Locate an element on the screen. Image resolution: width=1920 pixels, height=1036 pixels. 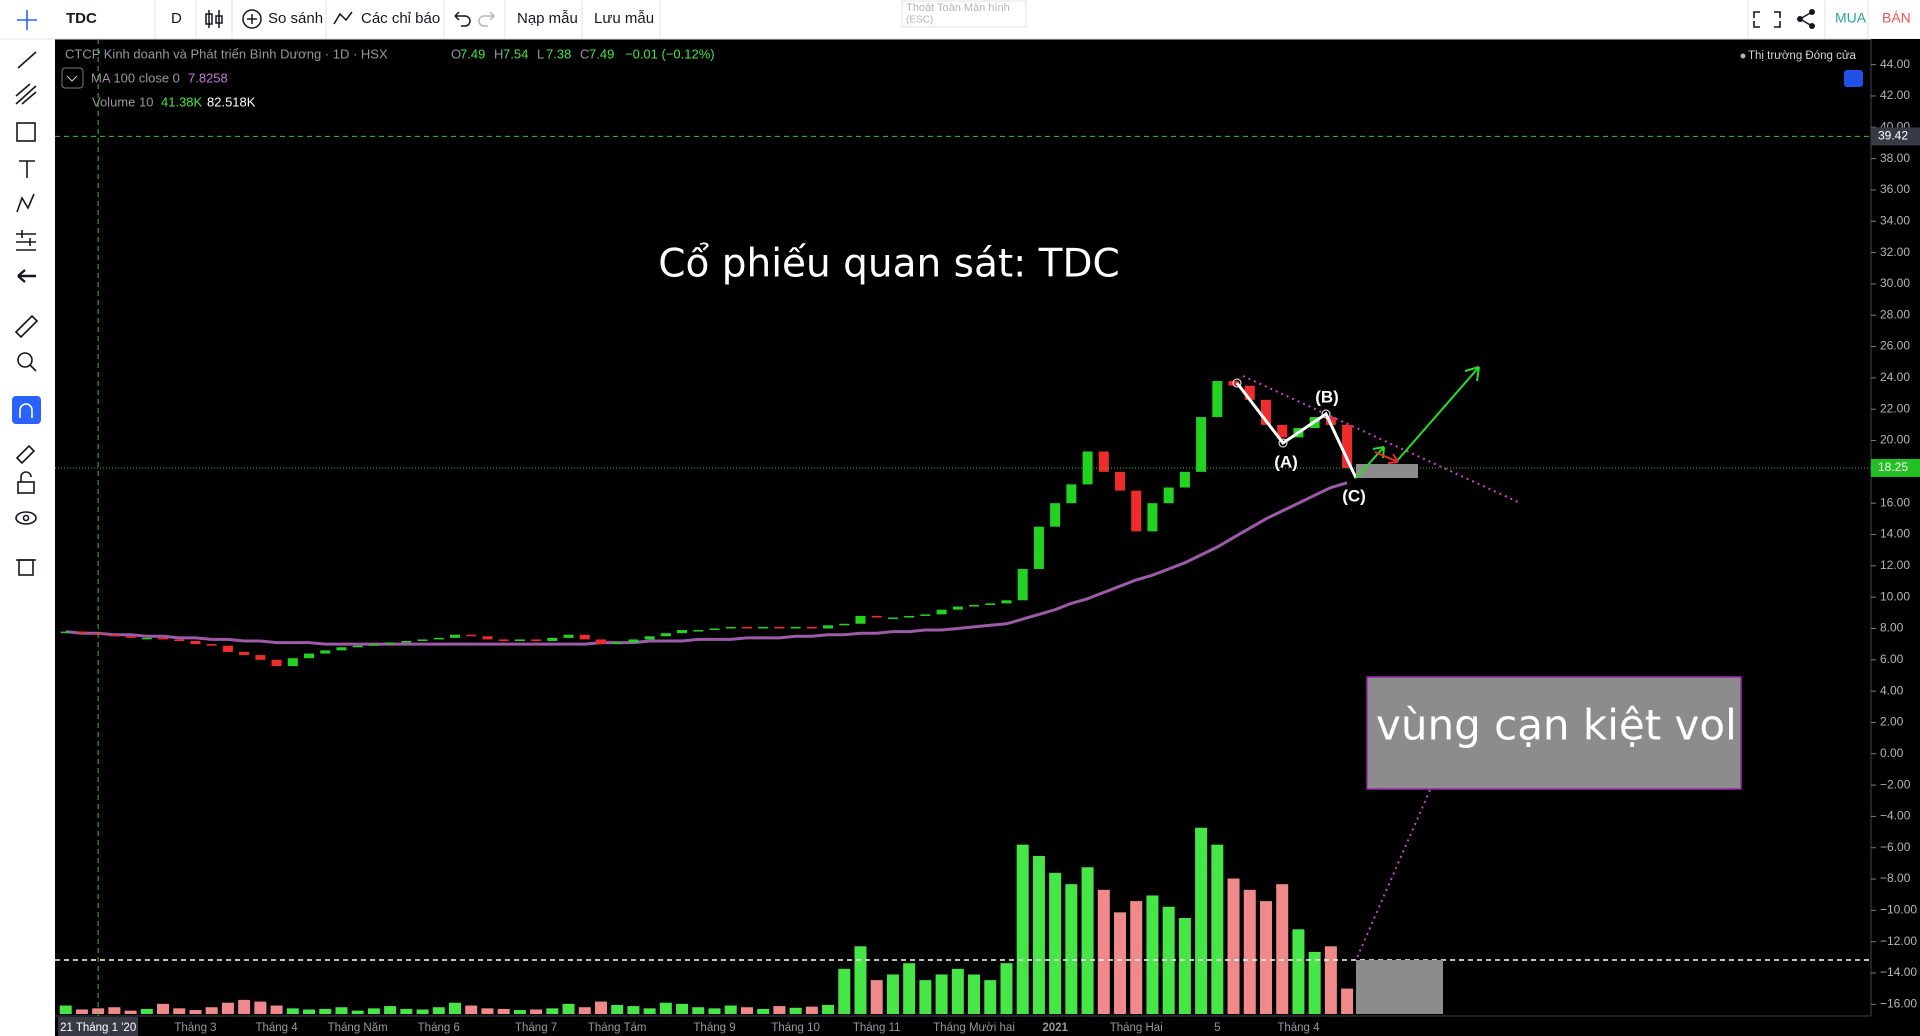
down-arrow is located at coordinates (1386, 457).